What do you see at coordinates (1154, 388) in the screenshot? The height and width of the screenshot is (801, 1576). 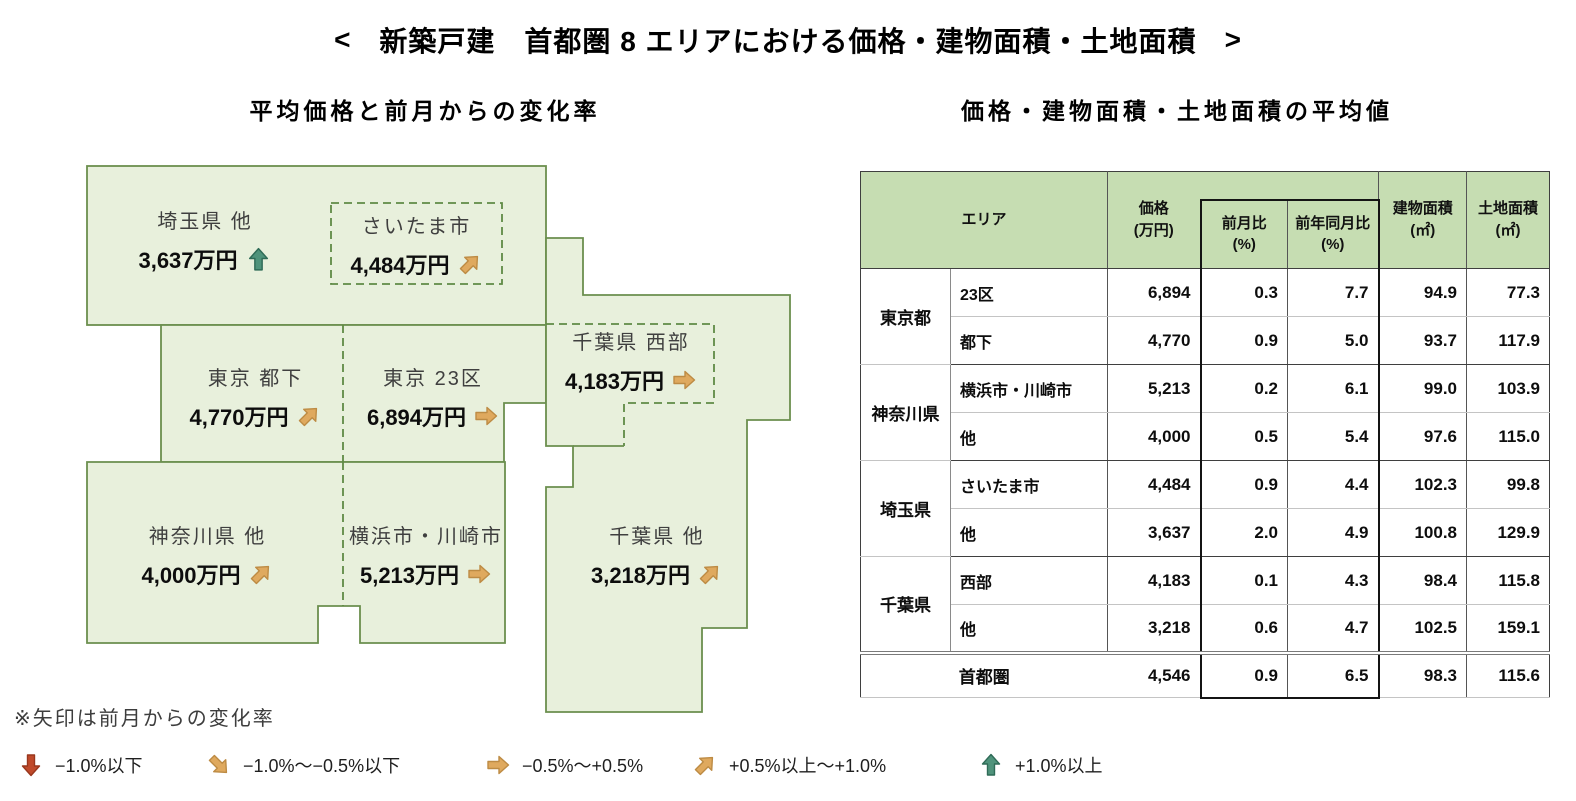 I see `price-cell: 5,213` at bounding box center [1154, 388].